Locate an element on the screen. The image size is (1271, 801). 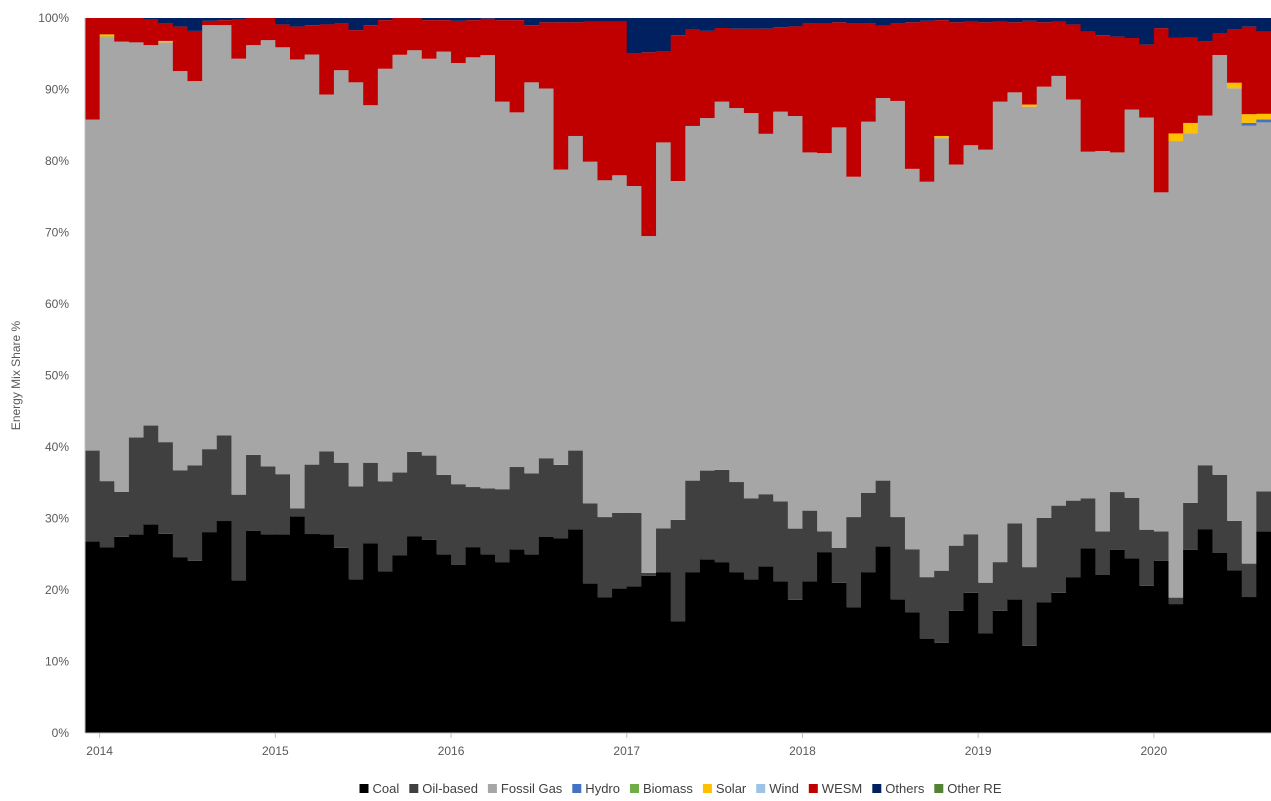
legend-item-wesm: WESM is located at coordinates (835, 788).